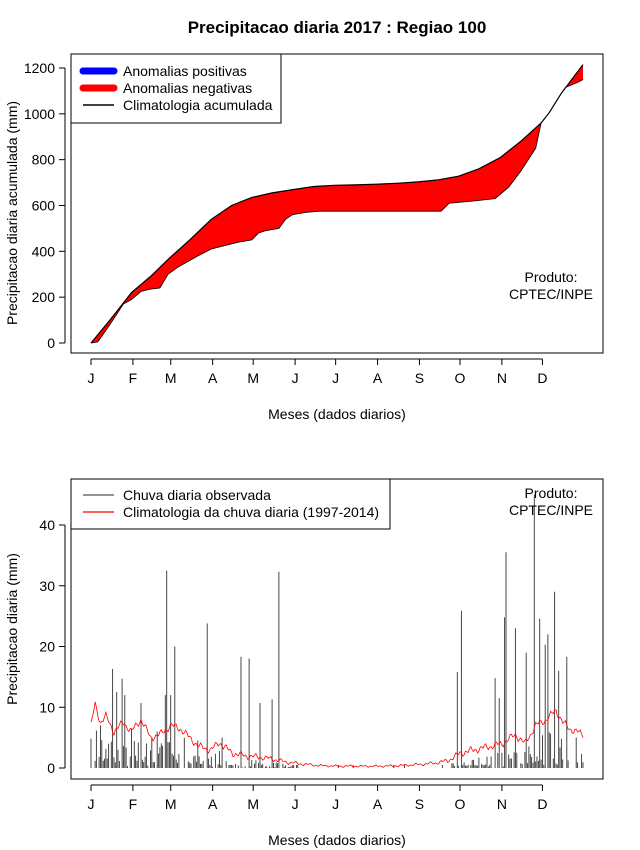  What do you see at coordinates (47, 586) in the screenshot?
I see `y-tick-label: 30` at bounding box center [47, 586].